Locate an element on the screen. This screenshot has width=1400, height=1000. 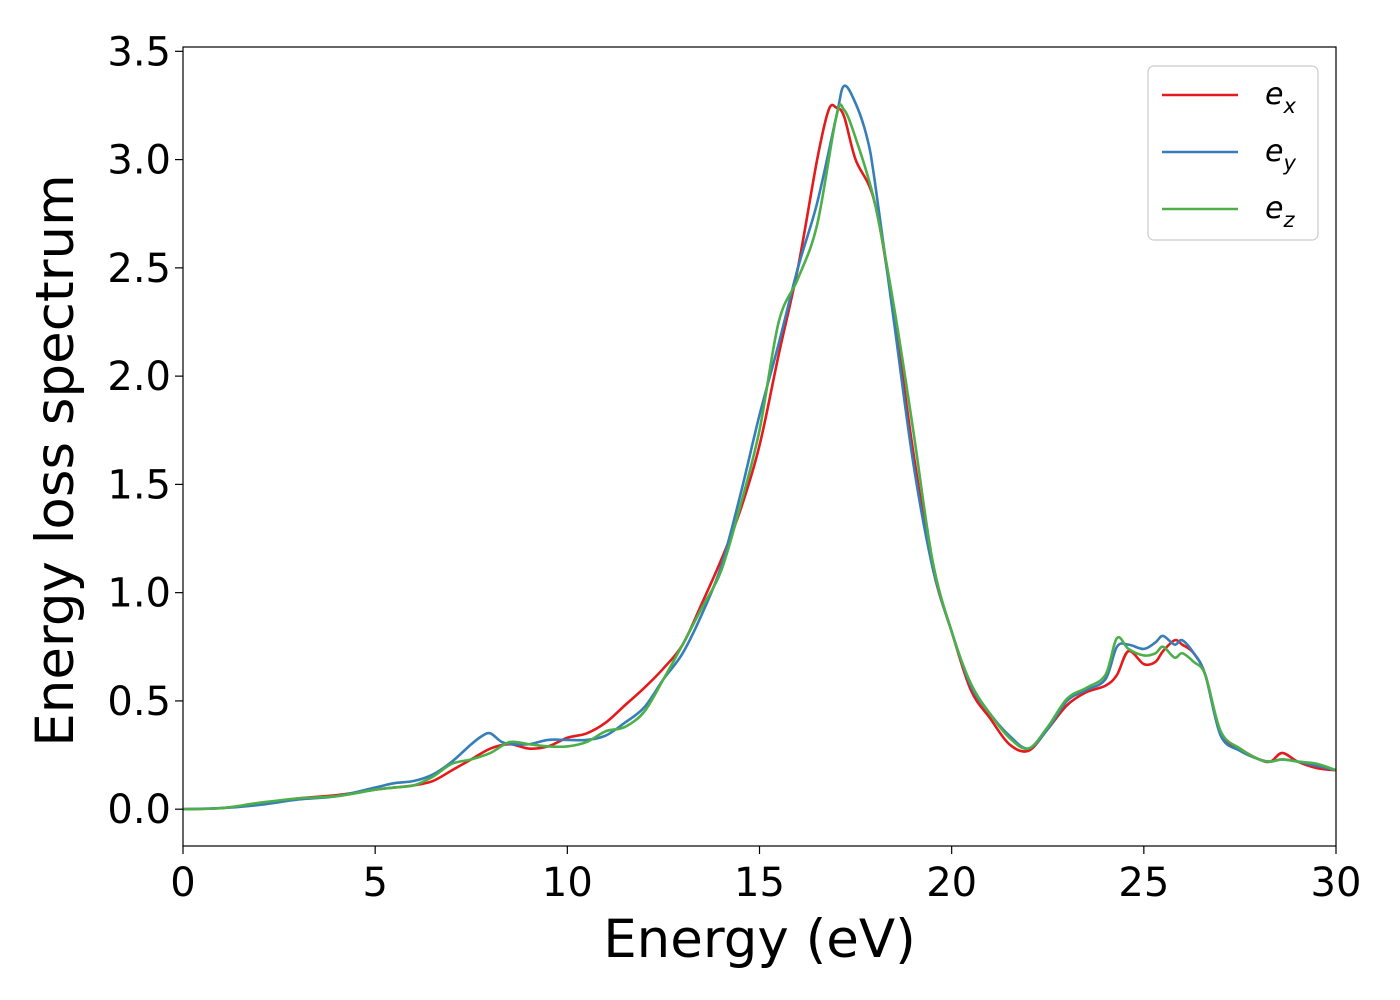
x-tick-label: 5 is located at coordinates (374, 883).